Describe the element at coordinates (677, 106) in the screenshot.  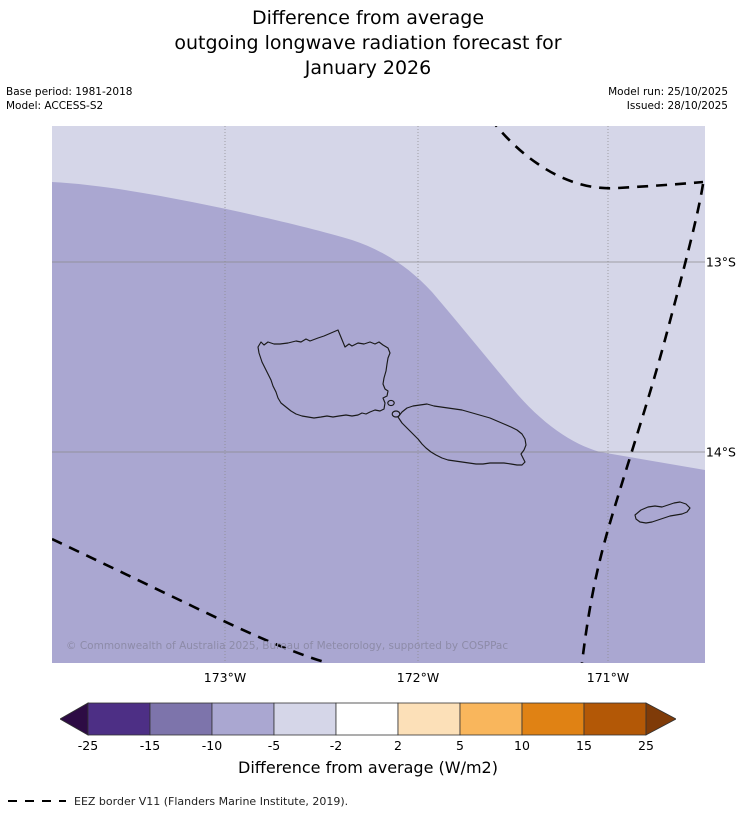
I see `issued-text: Issued: 28/10/2025` at that location.